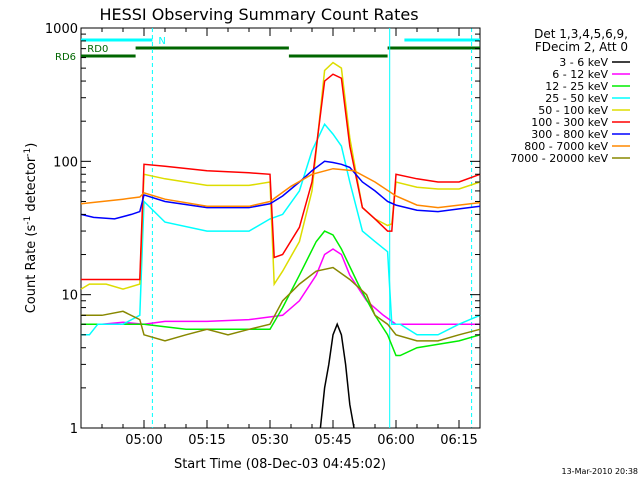  Describe the element at coordinates (559, 158) in the screenshot. I see `legend-label-8: 7000 - 20000 keV` at that location.